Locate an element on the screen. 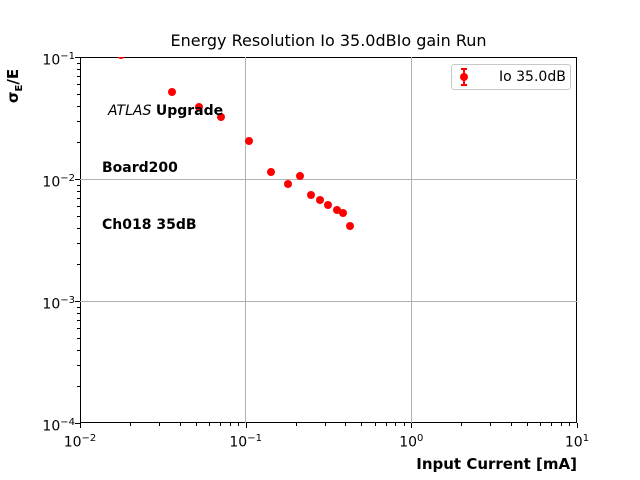 Image resolution: width=640 pixels, height=480 pixels. annotation-upgrade-text: Upgrade is located at coordinates (189, 111).